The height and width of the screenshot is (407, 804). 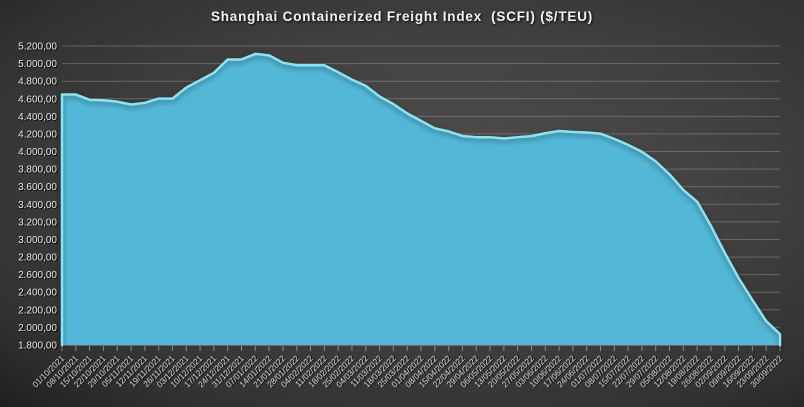 What do you see at coordinates (37, 328) in the screenshot?
I see `y-axis-label: 2.000,00` at bounding box center [37, 328].